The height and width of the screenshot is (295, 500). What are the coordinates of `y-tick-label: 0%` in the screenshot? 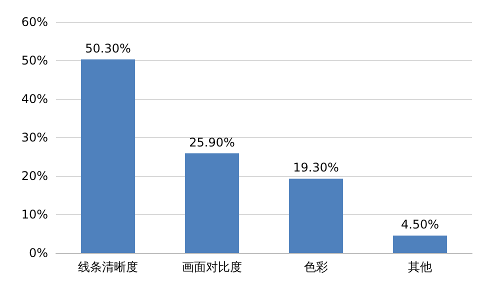 It's located at (38, 253).